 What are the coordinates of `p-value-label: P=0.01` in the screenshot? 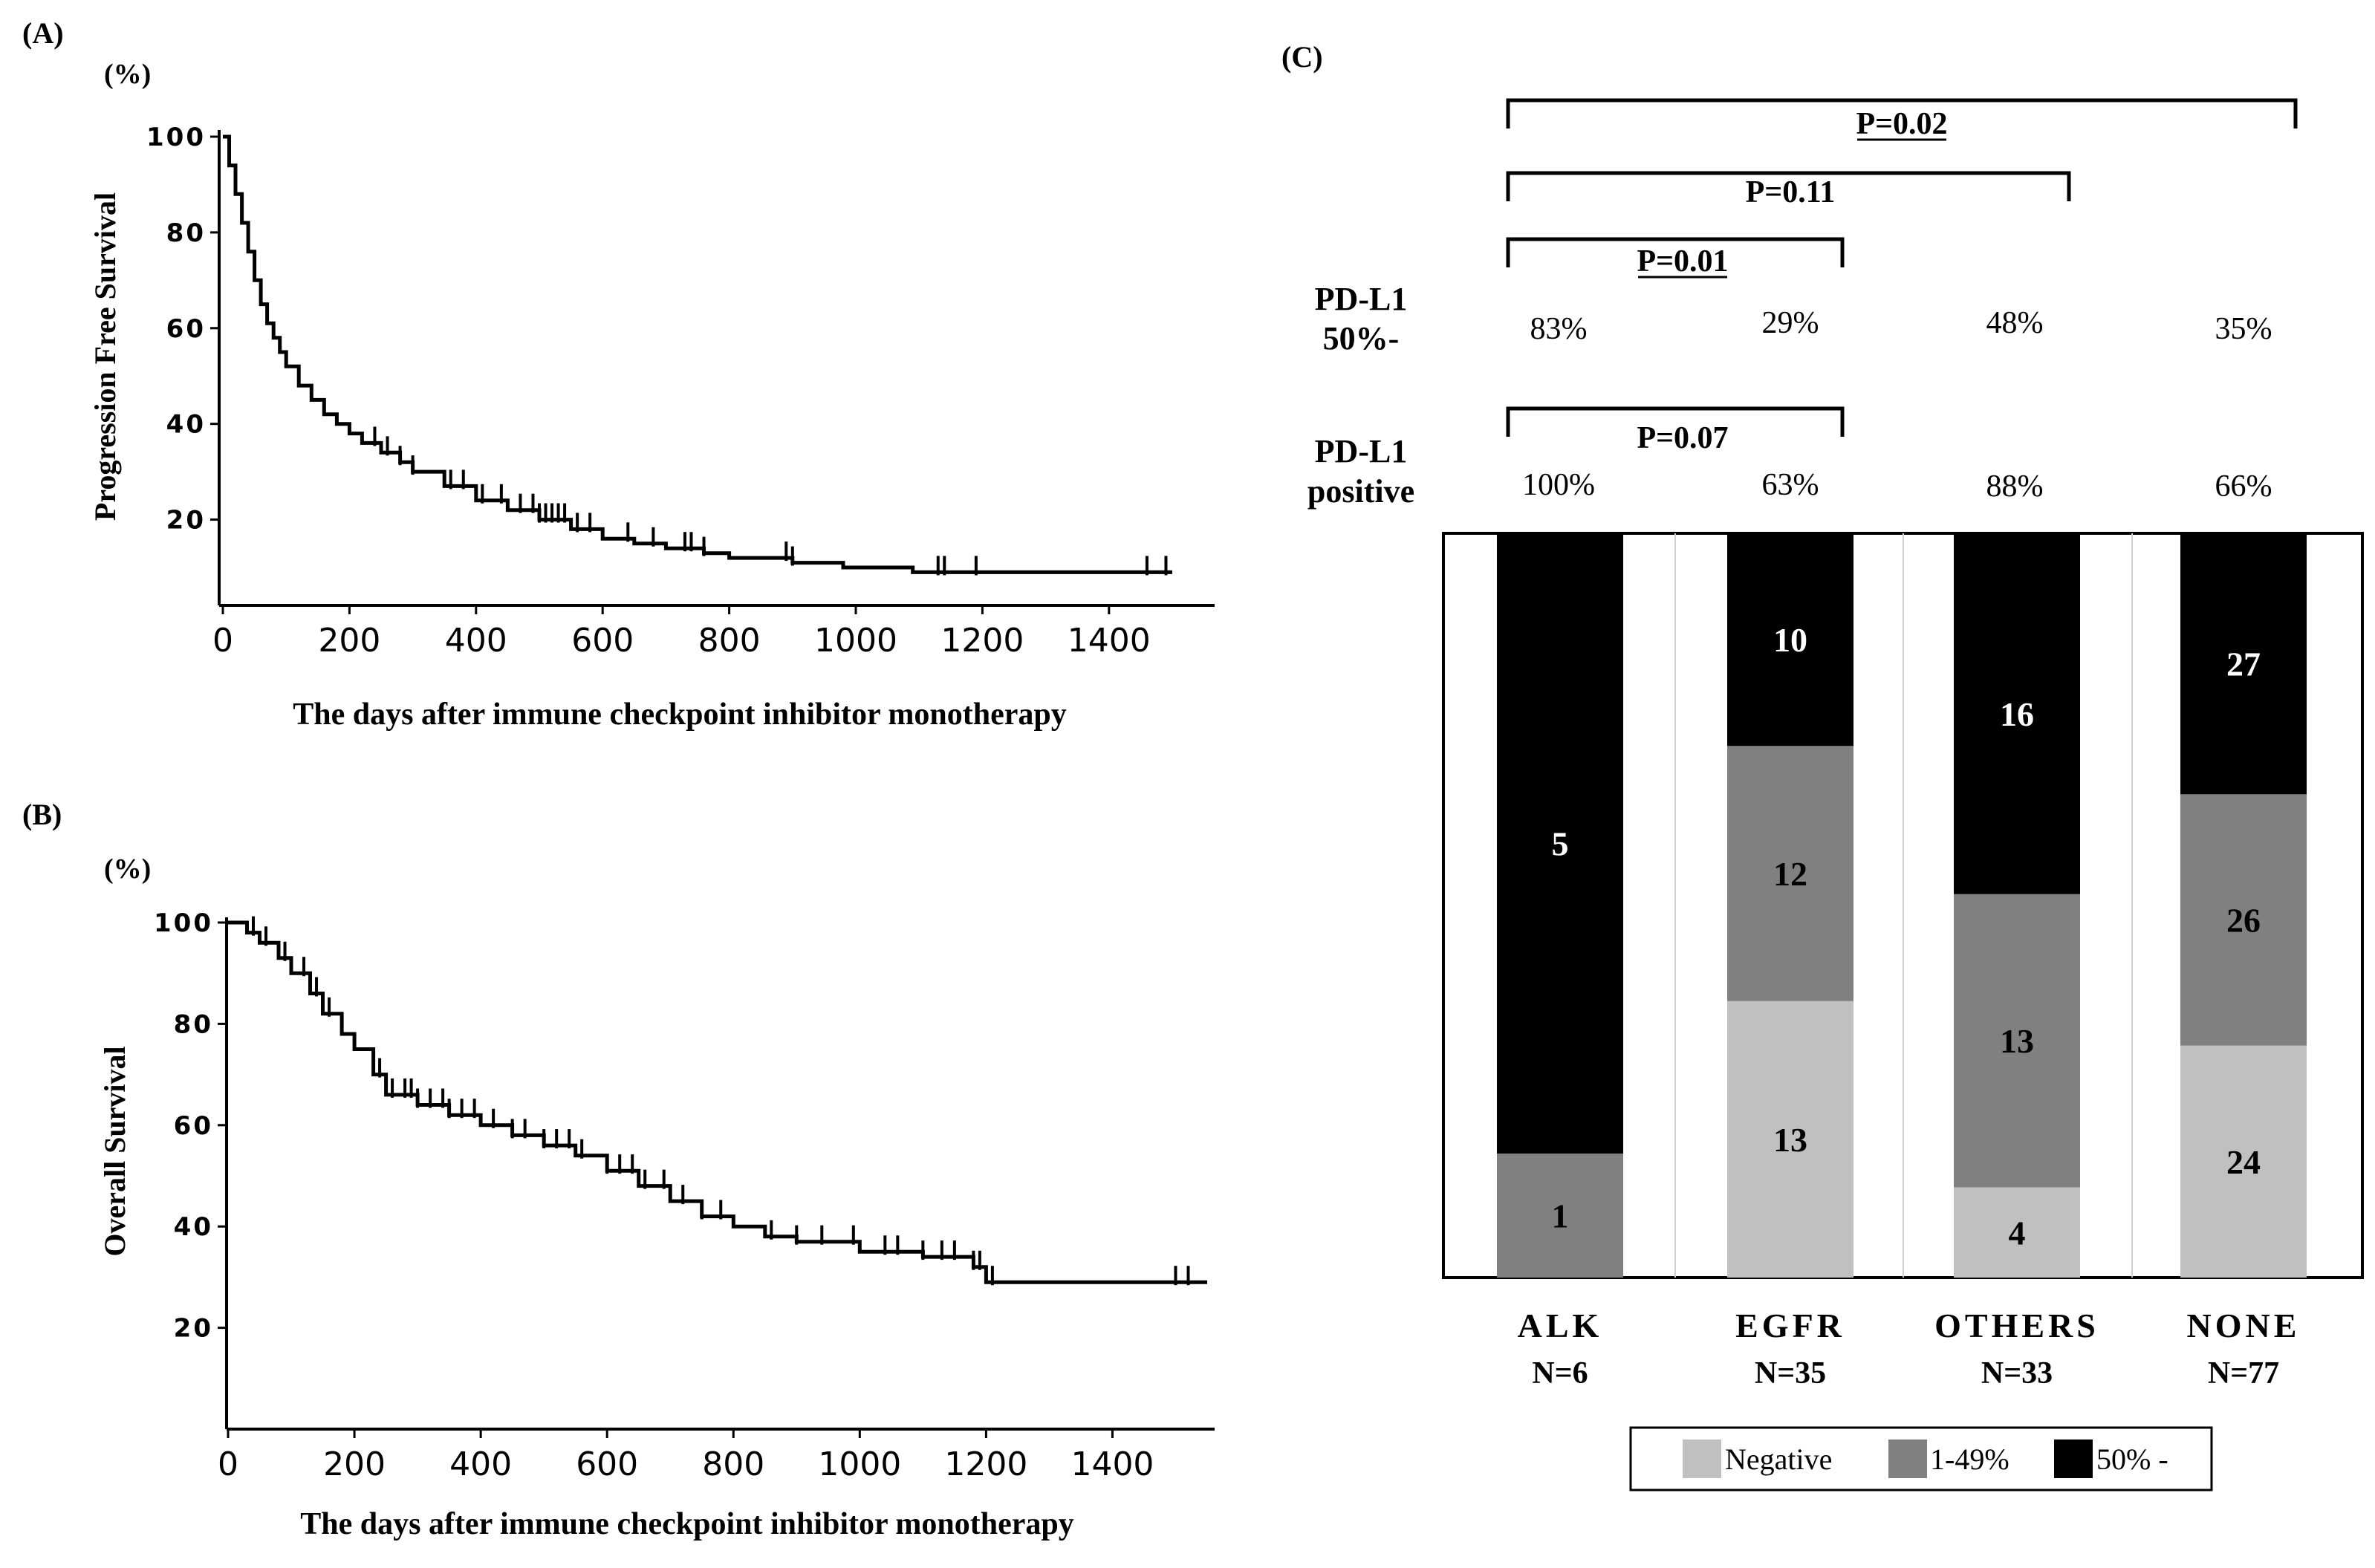 It's located at (1683, 261).